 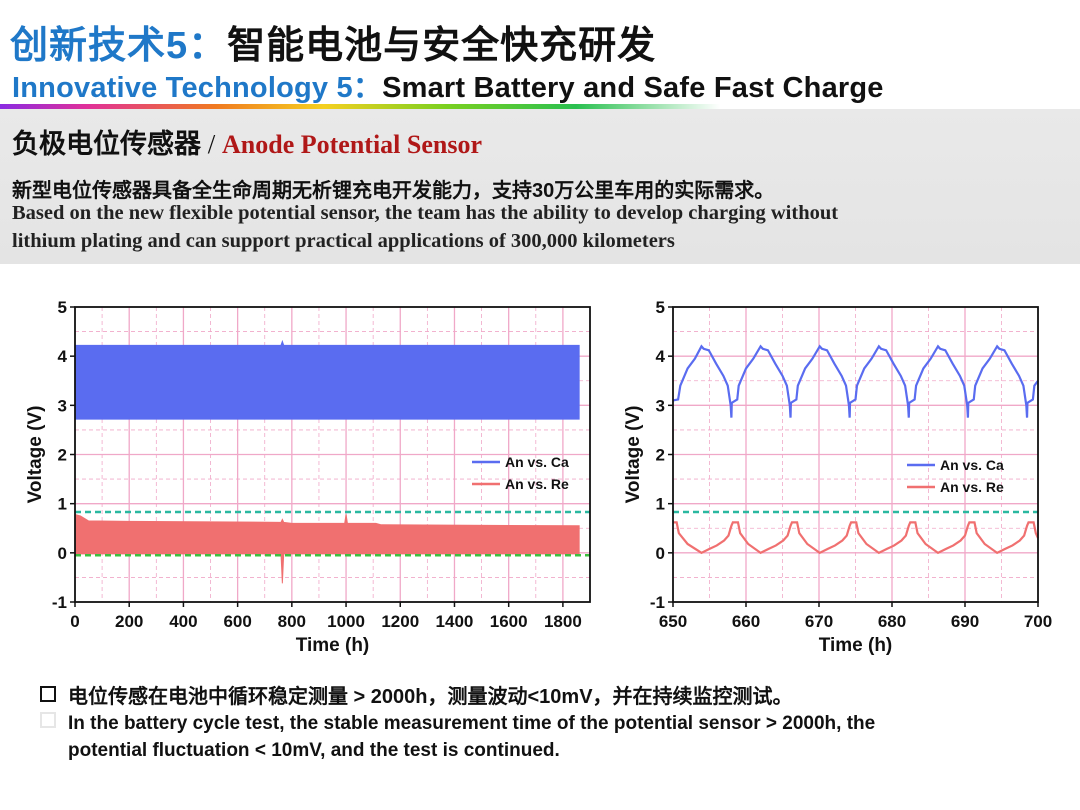 I want to click on x-tick-label: 680, so click(x=892, y=621).